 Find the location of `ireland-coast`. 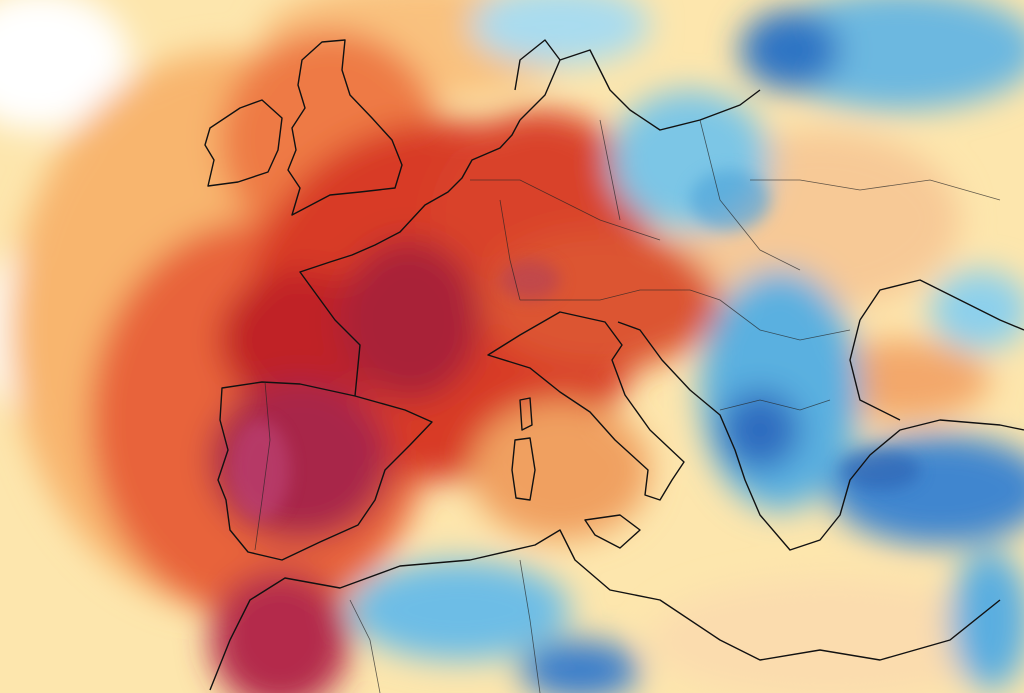

ireland-coast is located at coordinates (243, 143).